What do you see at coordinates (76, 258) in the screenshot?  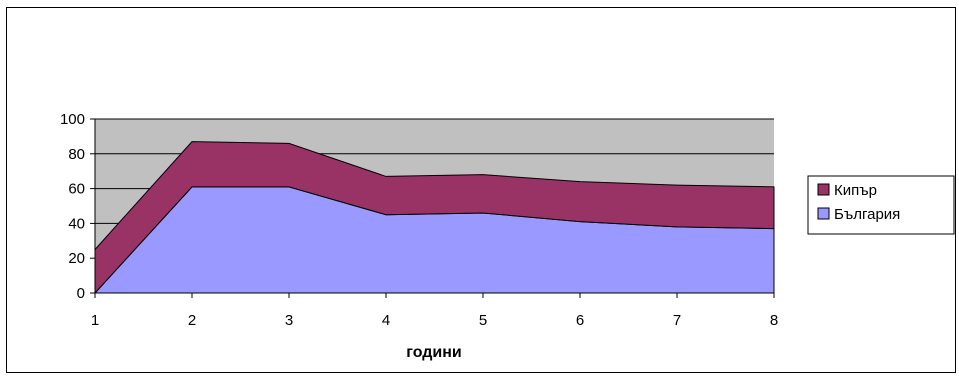 I see `y-tick-label: 20` at bounding box center [76, 258].